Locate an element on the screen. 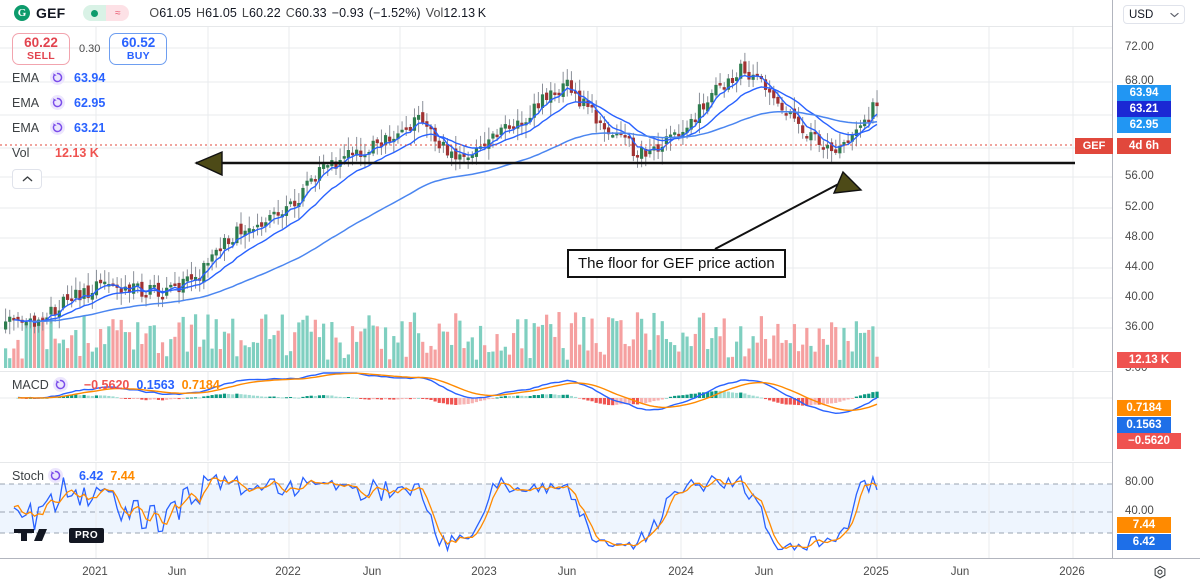 Image resolution: width=1200 pixels, height=587 pixels. ema-2-value: 62.95 is located at coordinates (90, 102).